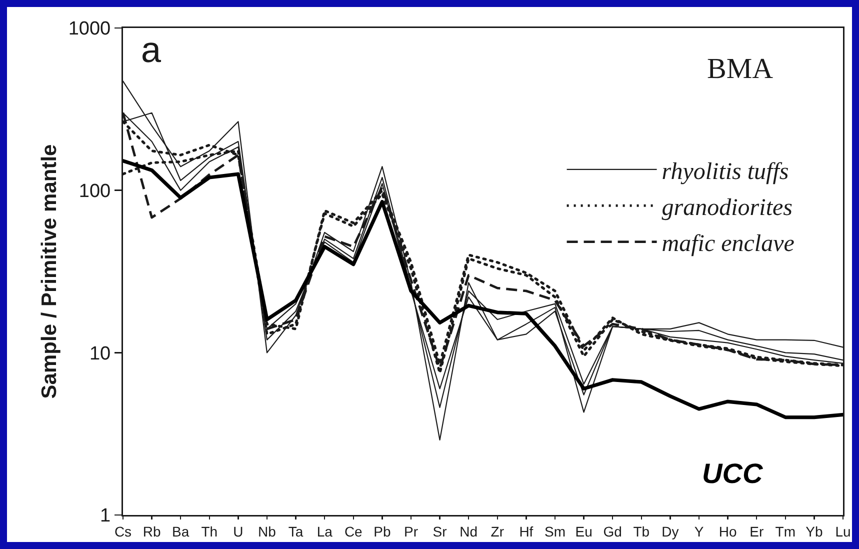 Image resolution: width=859 pixels, height=549 pixels. What do you see at coordinates (733, 473) in the screenshot?
I see `annotation: UCC` at bounding box center [733, 473].